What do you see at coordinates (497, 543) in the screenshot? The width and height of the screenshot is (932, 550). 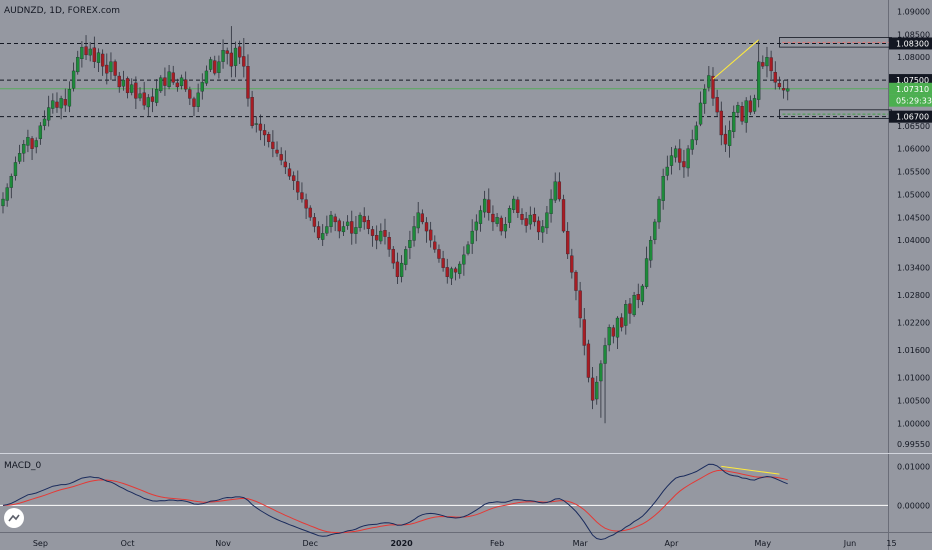 I see `time-tick-label: Feb` at bounding box center [497, 543].